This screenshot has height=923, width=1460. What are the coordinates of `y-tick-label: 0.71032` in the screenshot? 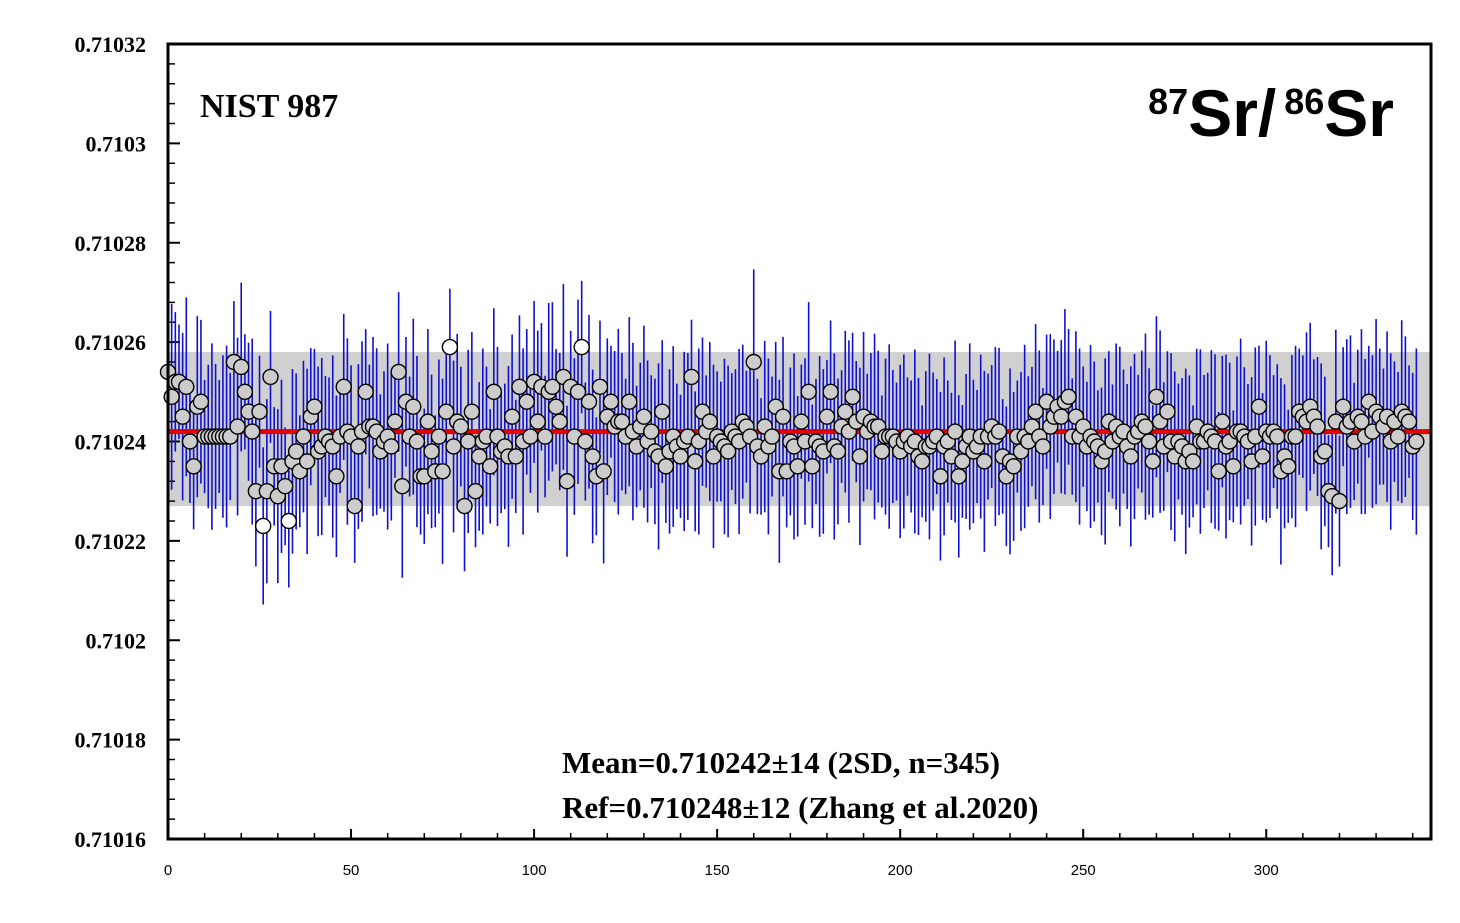 It's located at (111, 44).